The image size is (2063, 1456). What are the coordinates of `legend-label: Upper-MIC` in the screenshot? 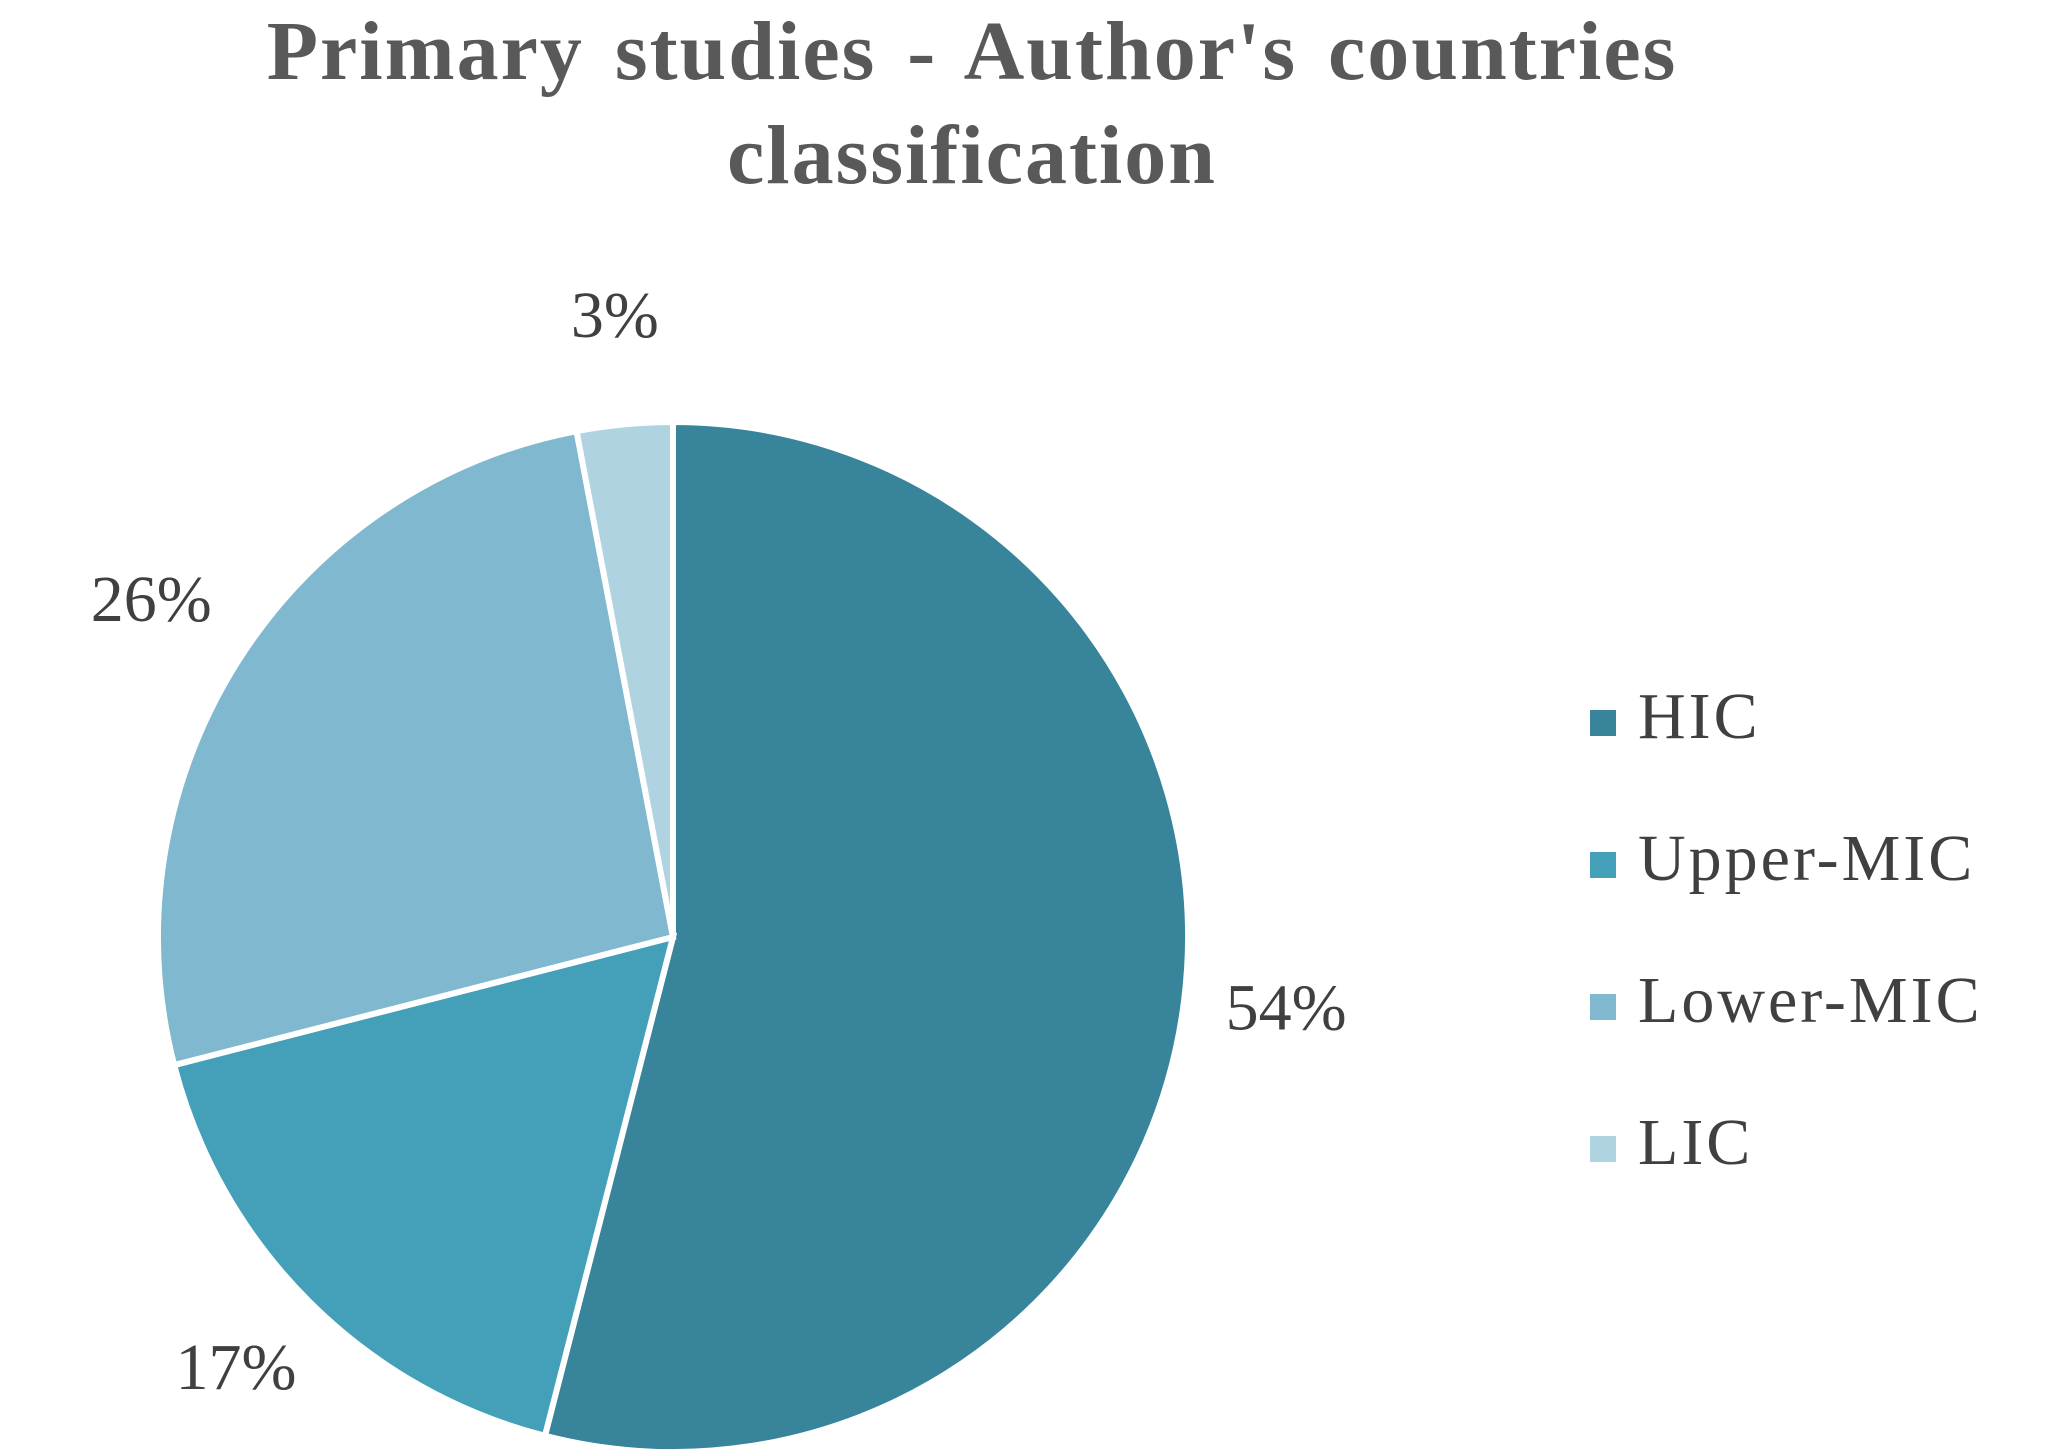 It's located at (1806, 858).